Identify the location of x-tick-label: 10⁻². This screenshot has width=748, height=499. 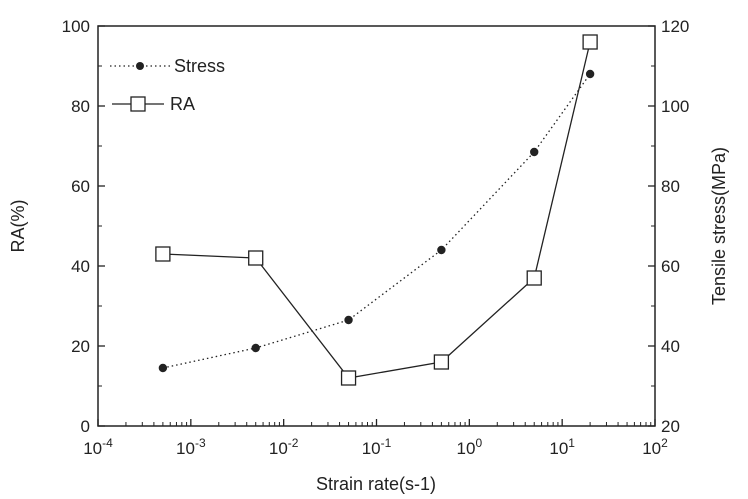
(284, 447).